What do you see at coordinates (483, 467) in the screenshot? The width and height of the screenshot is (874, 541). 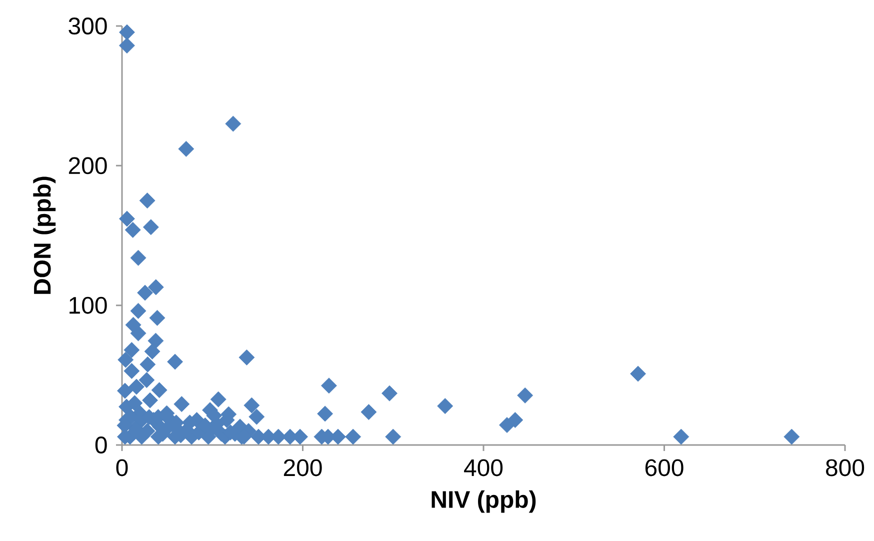 I see `x-tick-label: 400` at bounding box center [483, 467].